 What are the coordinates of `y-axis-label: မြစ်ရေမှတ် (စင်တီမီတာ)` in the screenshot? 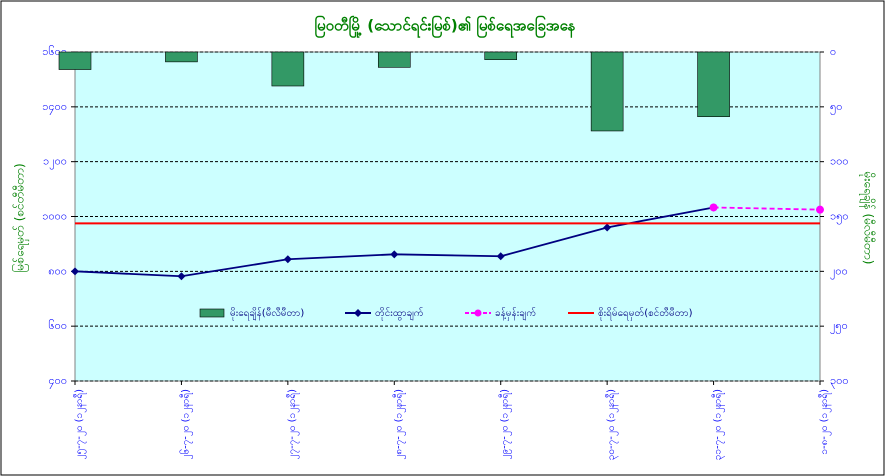 It's located at (20, 217).